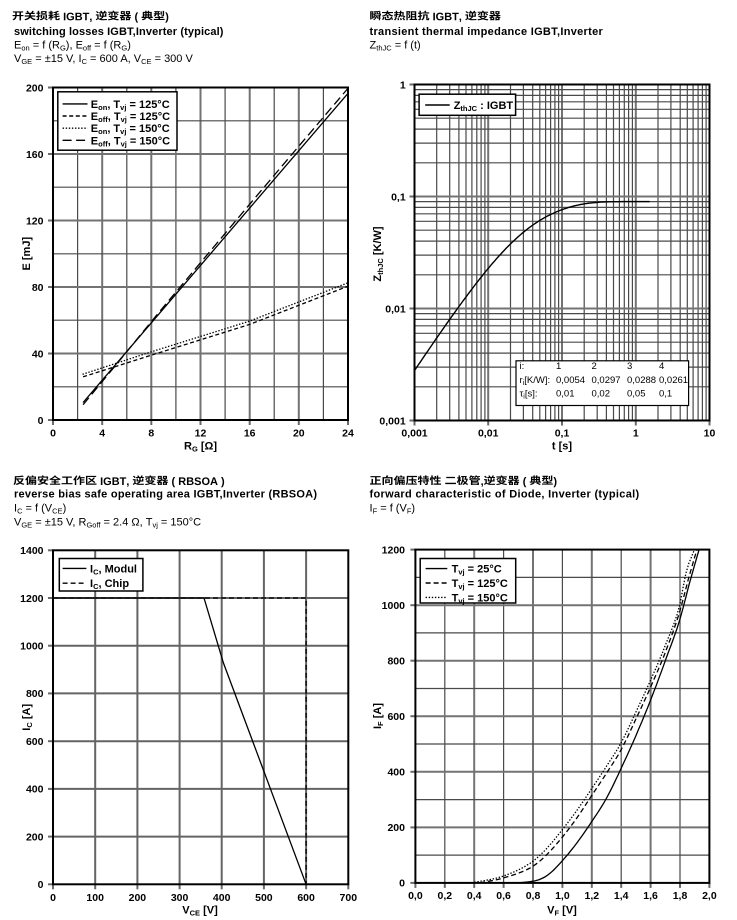 The height and width of the screenshot is (920, 737). What do you see at coordinates (113, 569) in the screenshot?
I see `svg-text: IC, Modul` at bounding box center [113, 569].